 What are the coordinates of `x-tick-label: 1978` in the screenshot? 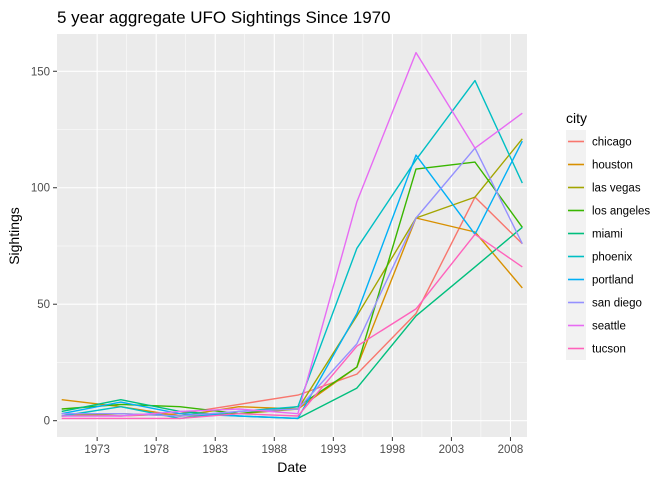 It's located at (156, 450).